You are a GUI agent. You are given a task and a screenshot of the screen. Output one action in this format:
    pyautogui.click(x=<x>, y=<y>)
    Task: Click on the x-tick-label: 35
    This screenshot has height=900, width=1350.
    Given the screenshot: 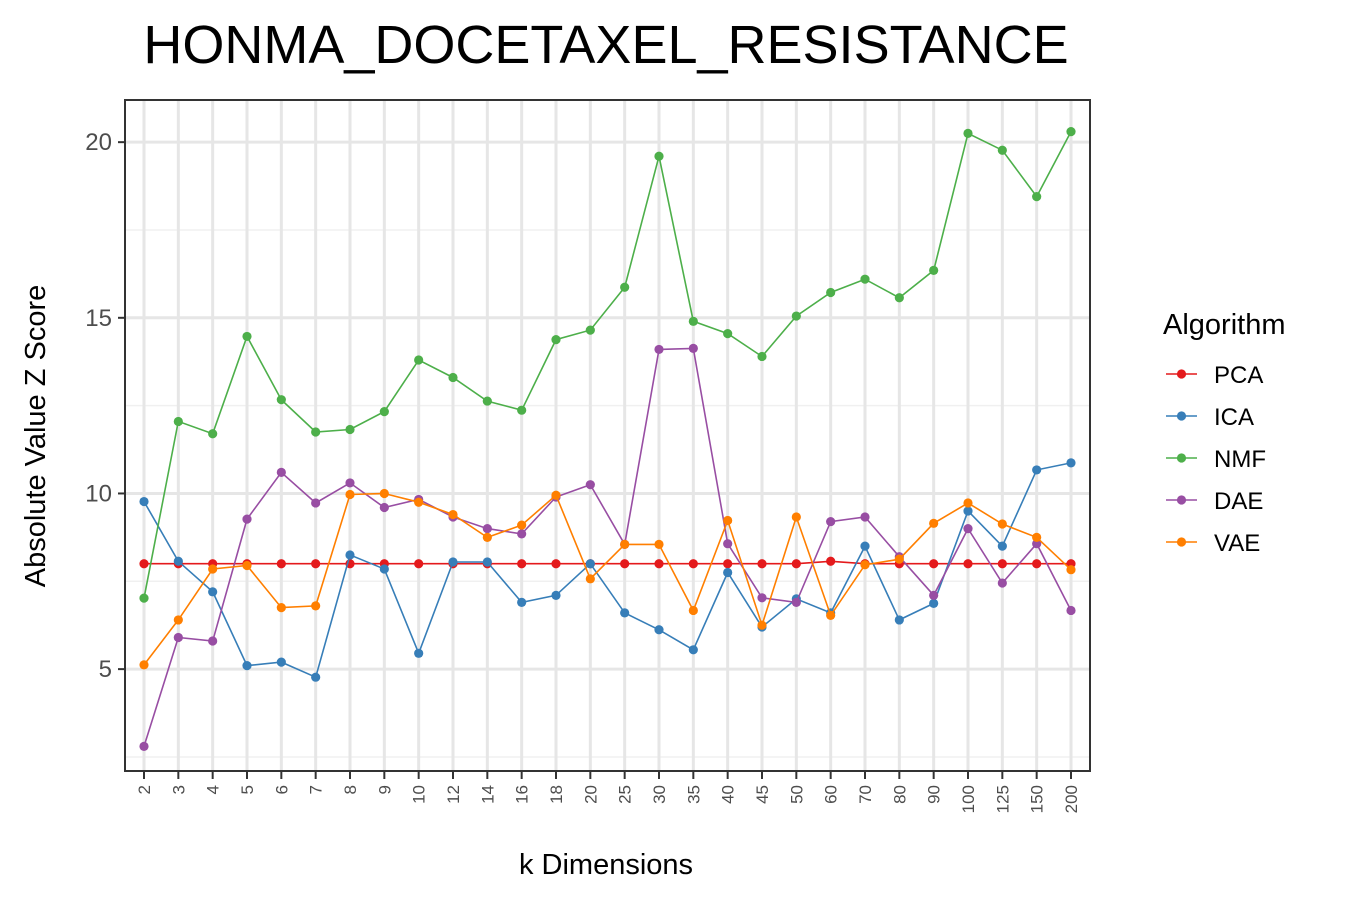 What is the action you would take?
    pyautogui.click(x=693, y=794)
    